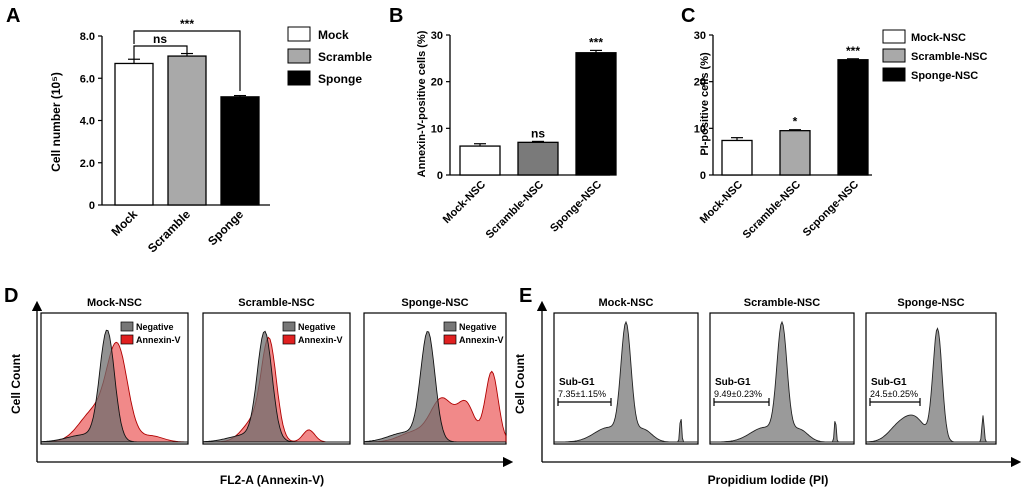 Image resolution: width=1024 pixels, height=494 pixels. I want to click on x-category-label: Sponge-NSC, so click(576, 207).